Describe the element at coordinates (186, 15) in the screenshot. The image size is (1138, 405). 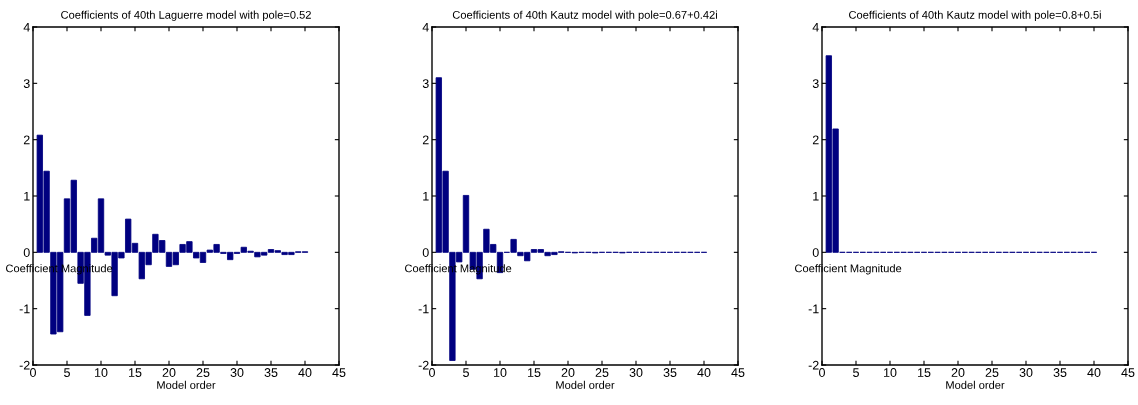
I see `chart-title: Coefficients of 40th Laguerre model with pole=0.52` at that location.